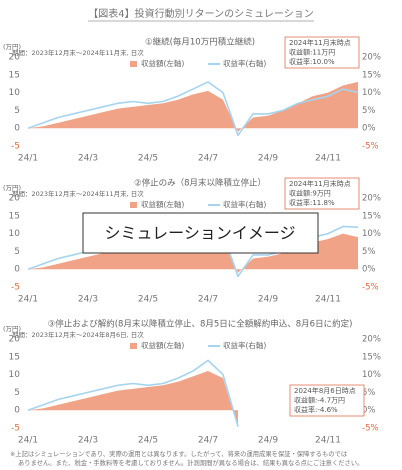 This screenshot has height=470, width=402. What do you see at coordinates (325, 390) in the screenshot?
I see `annotation-text: 2024年8月6日時点` at bounding box center [325, 390].